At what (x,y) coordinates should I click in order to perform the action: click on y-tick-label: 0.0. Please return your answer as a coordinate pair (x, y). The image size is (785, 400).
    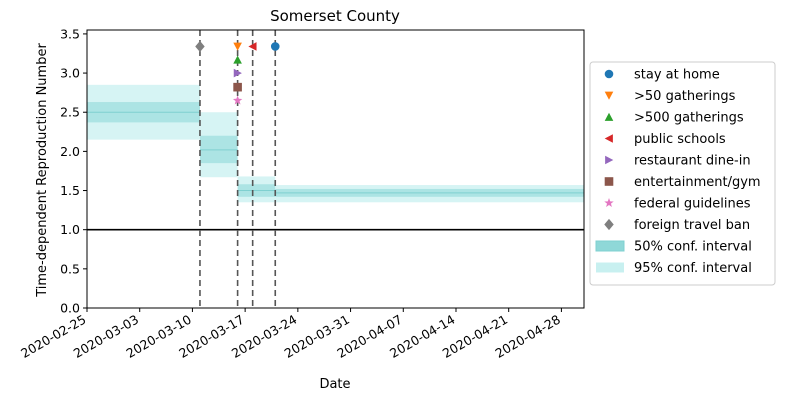
    Looking at the image, I should click on (70, 308).